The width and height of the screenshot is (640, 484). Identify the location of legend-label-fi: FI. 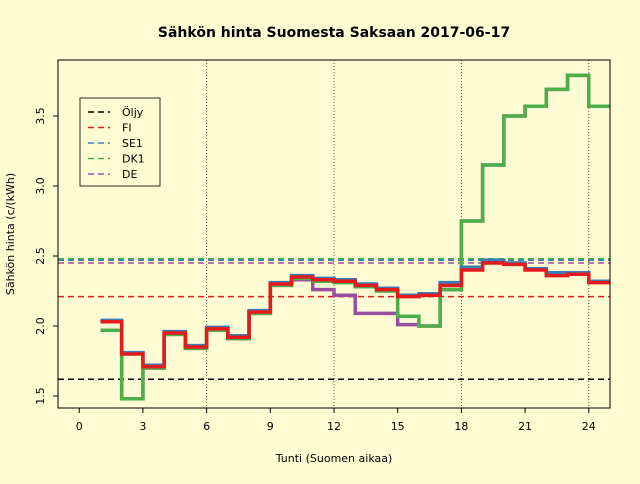
(127, 128).